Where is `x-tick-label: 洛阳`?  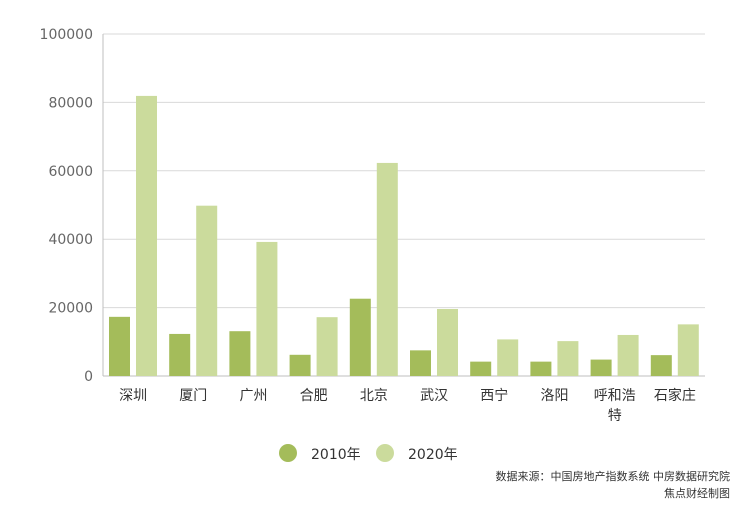
x-tick-label: 洛阳 is located at coordinates (555, 396).